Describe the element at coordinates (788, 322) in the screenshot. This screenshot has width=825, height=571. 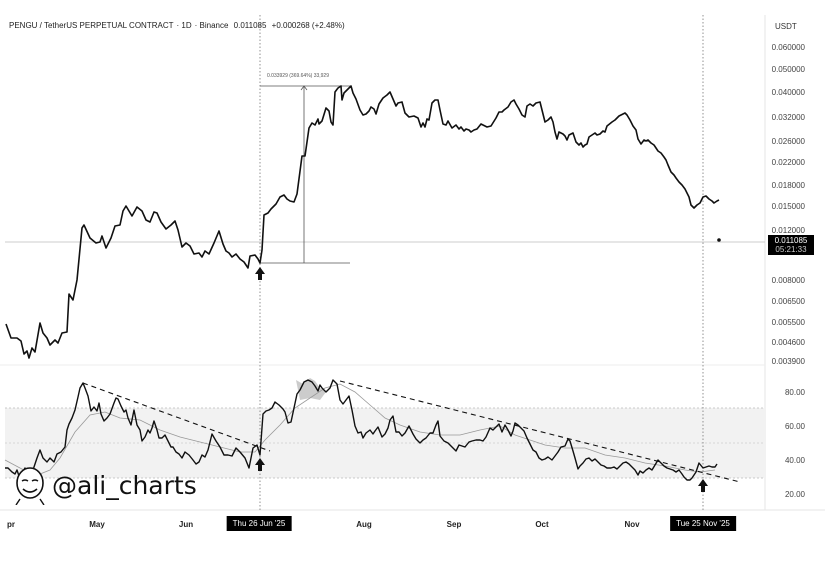
I see `price-axis-label: 0.005500` at that location.